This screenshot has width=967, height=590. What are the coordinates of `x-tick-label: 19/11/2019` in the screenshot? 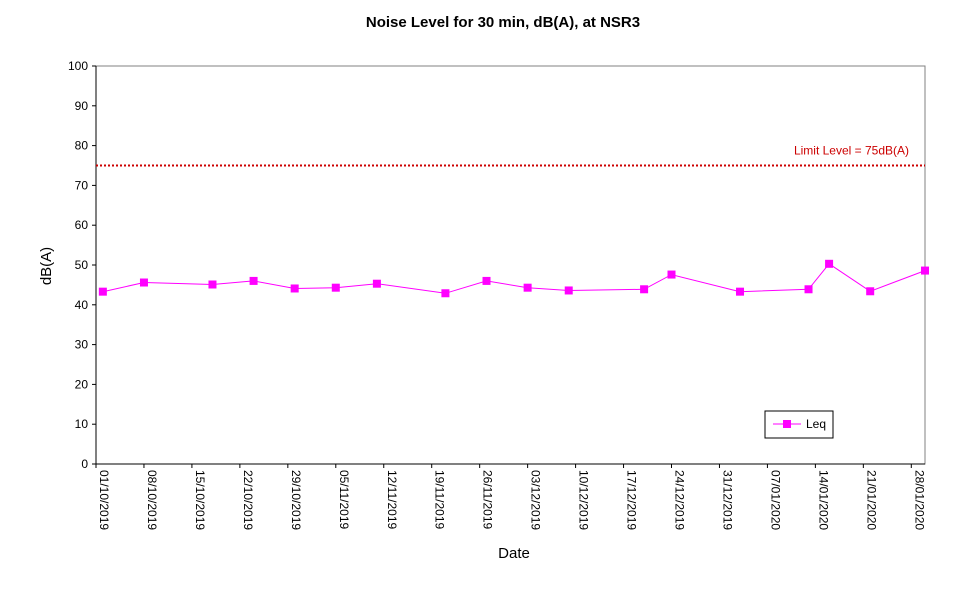 It's located at (440, 499).